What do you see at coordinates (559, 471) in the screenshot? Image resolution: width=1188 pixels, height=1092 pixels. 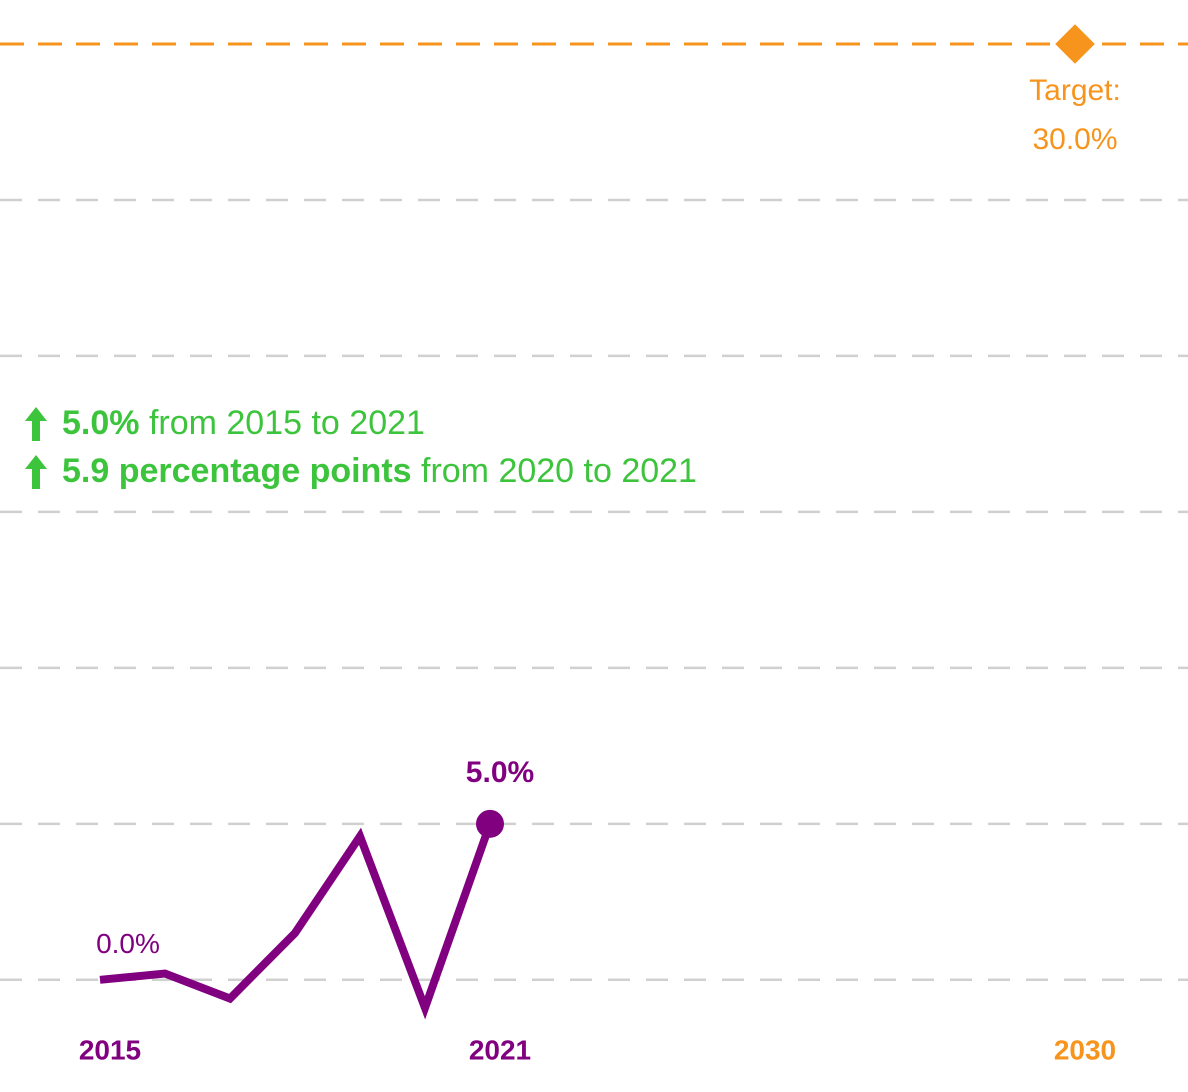 I see `annotation-text: from 2020 to 2021` at bounding box center [559, 471].